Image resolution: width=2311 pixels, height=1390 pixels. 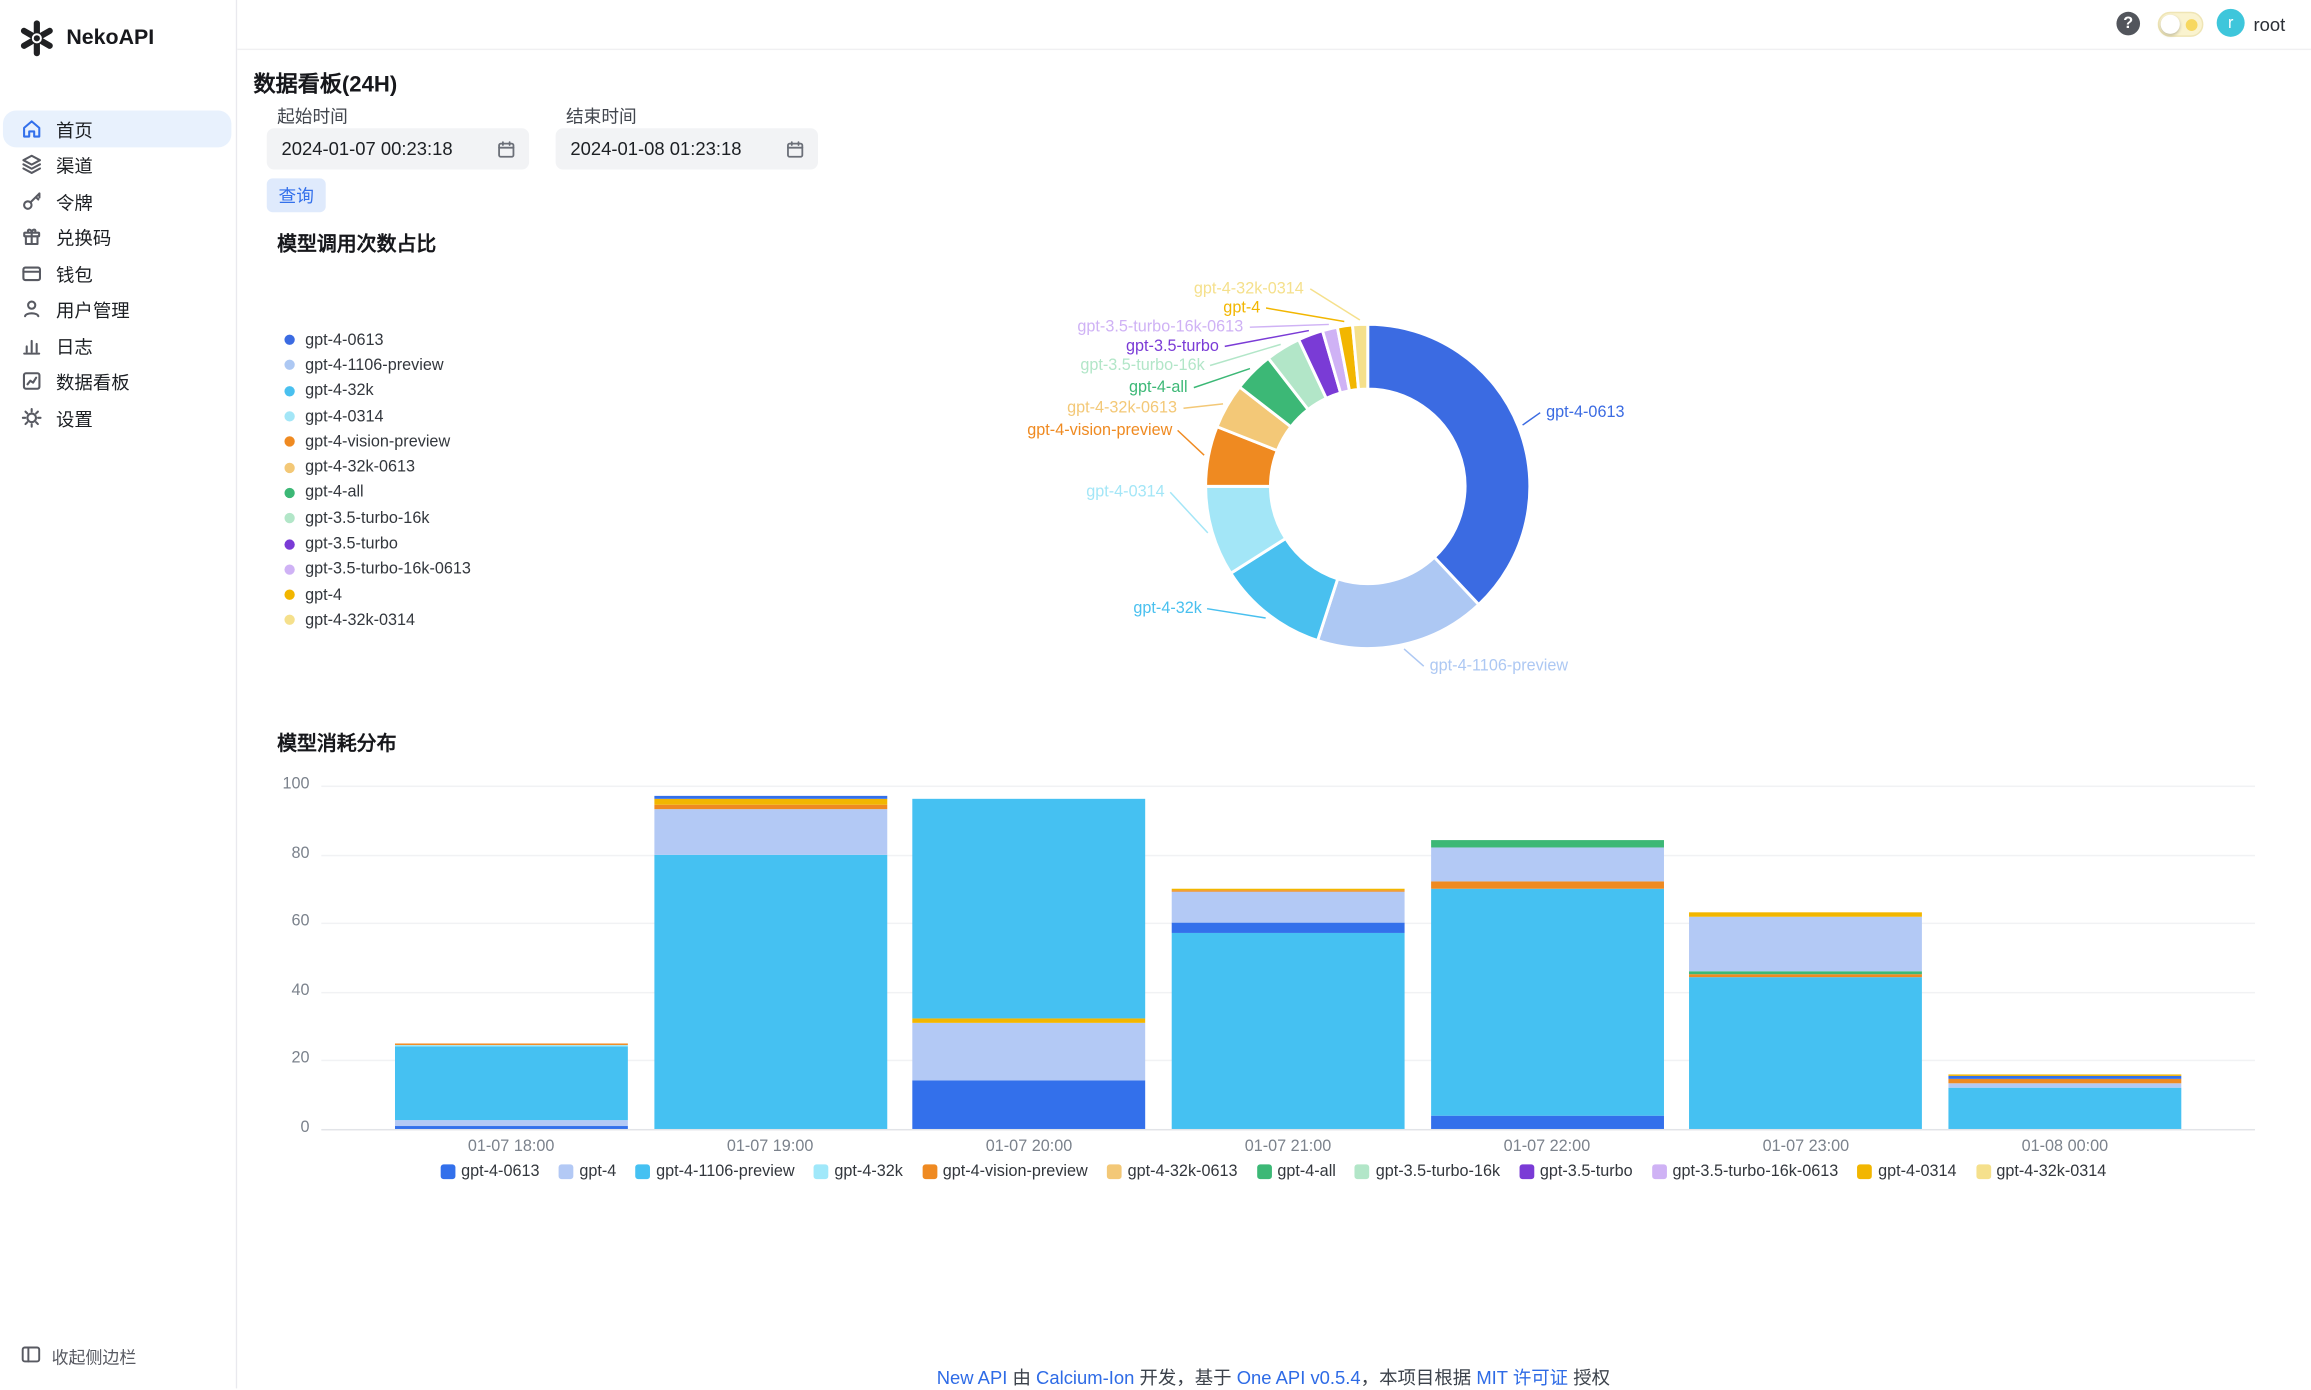 What do you see at coordinates (1576, 1172) in the screenshot?
I see `bar-legend-item-gpt-3.5-turbo: gpt-3.5-turbo` at bounding box center [1576, 1172].